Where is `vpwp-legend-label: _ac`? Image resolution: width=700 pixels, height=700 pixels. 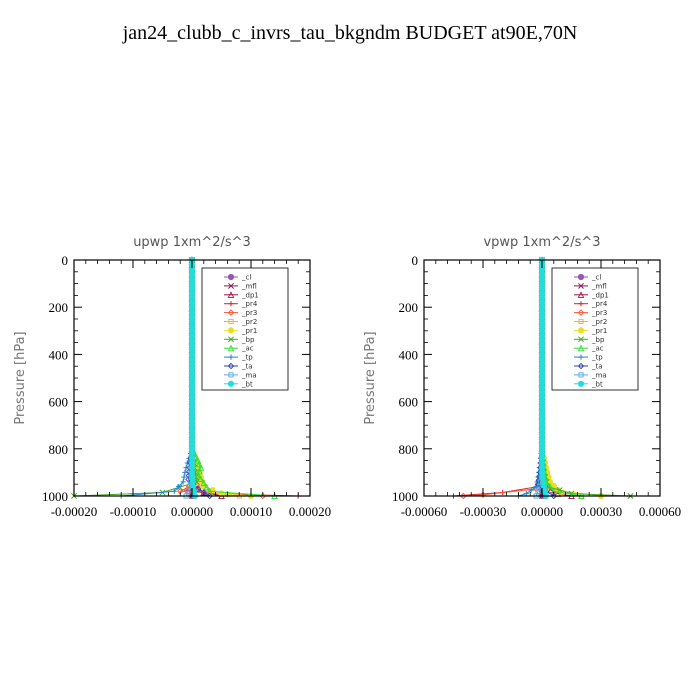 vpwp-legend-label: _ac is located at coordinates (597, 349).